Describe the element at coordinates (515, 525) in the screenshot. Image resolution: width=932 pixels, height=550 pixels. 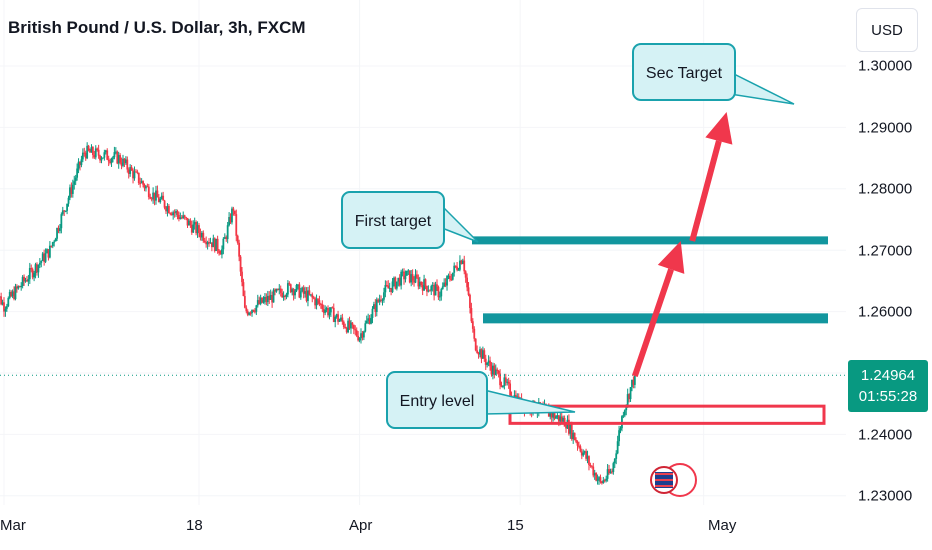
I see `time-label-15: 15` at that location.